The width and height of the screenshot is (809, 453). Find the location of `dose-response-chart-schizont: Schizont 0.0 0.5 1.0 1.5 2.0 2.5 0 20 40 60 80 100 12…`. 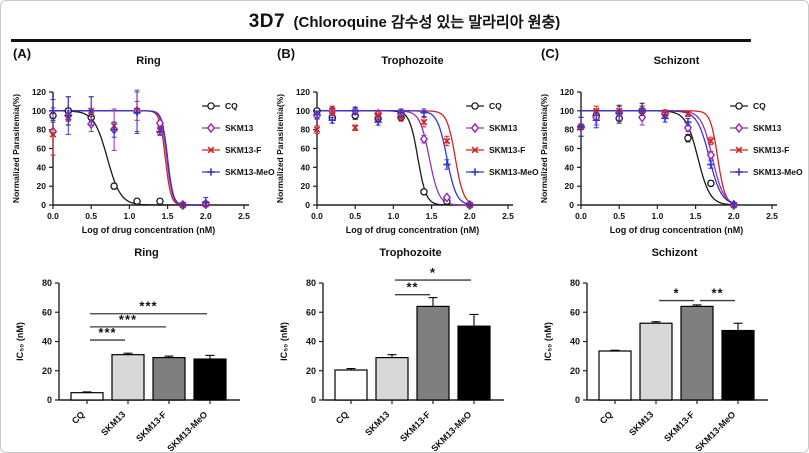

dose-response-chart-schizont: Schizont 0.0 0.5 1.0 1.5 2.0 2.5 0 20 40 60 80 100 12… is located at coordinates (671, 145).